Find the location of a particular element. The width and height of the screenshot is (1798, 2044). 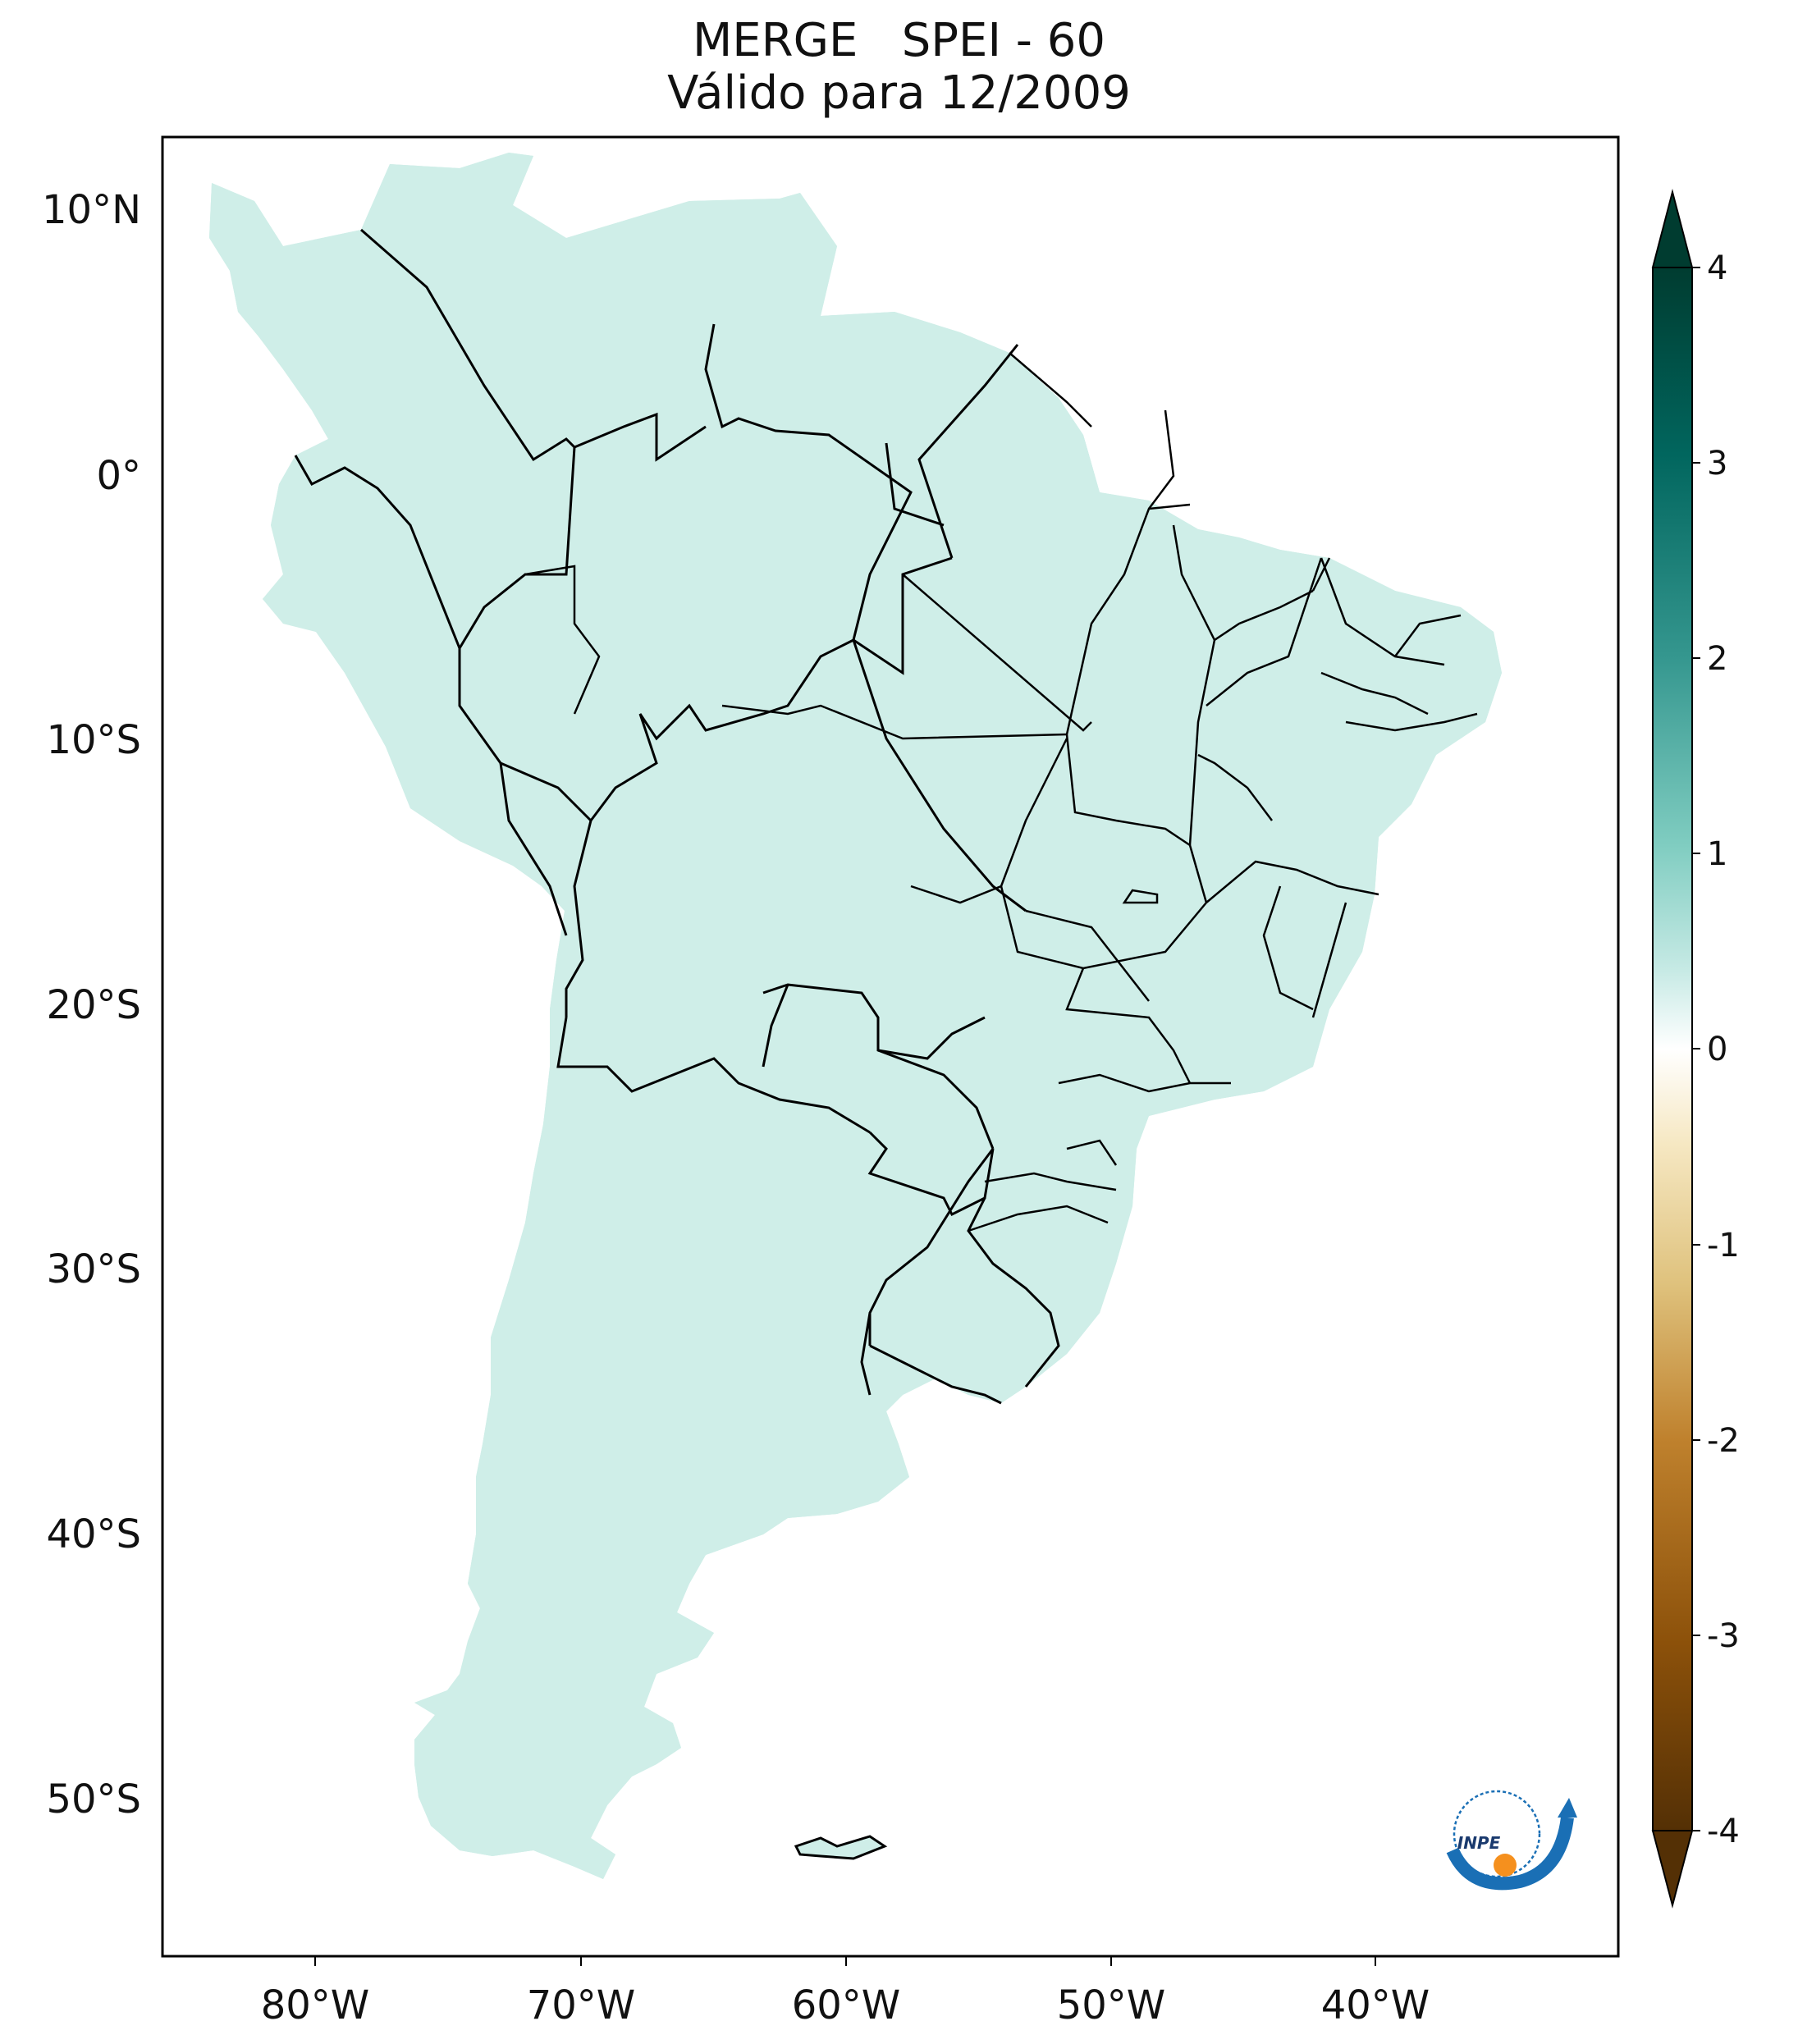

title-line-2: Válido para 12/2009 is located at coordinates (899, 93).